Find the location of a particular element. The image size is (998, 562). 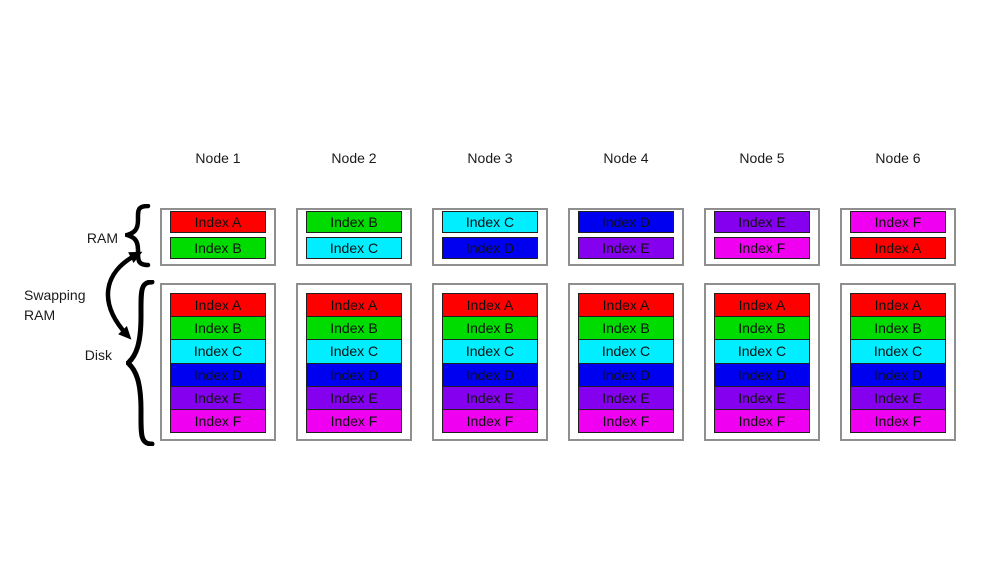

ram-box: Index A Index B is located at coordinates (218, 237).